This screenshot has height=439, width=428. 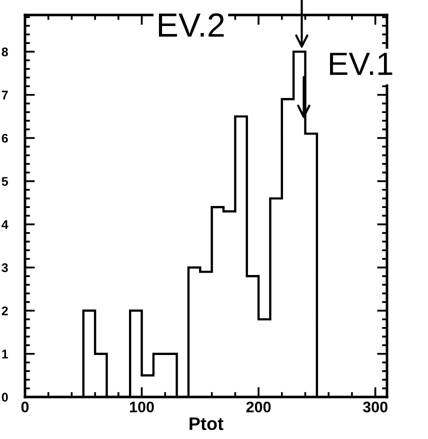 I want to click on y-tick-label: 5, so click(x=5, y=181).